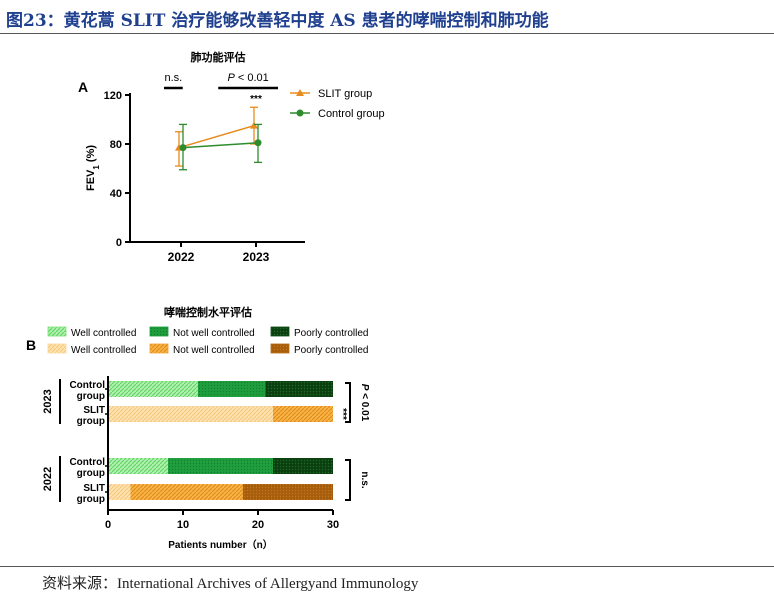 The width and height of the screenshot is (774, 597). I want to click on y-axis-label: FEV1 (%), so click(93, 168).